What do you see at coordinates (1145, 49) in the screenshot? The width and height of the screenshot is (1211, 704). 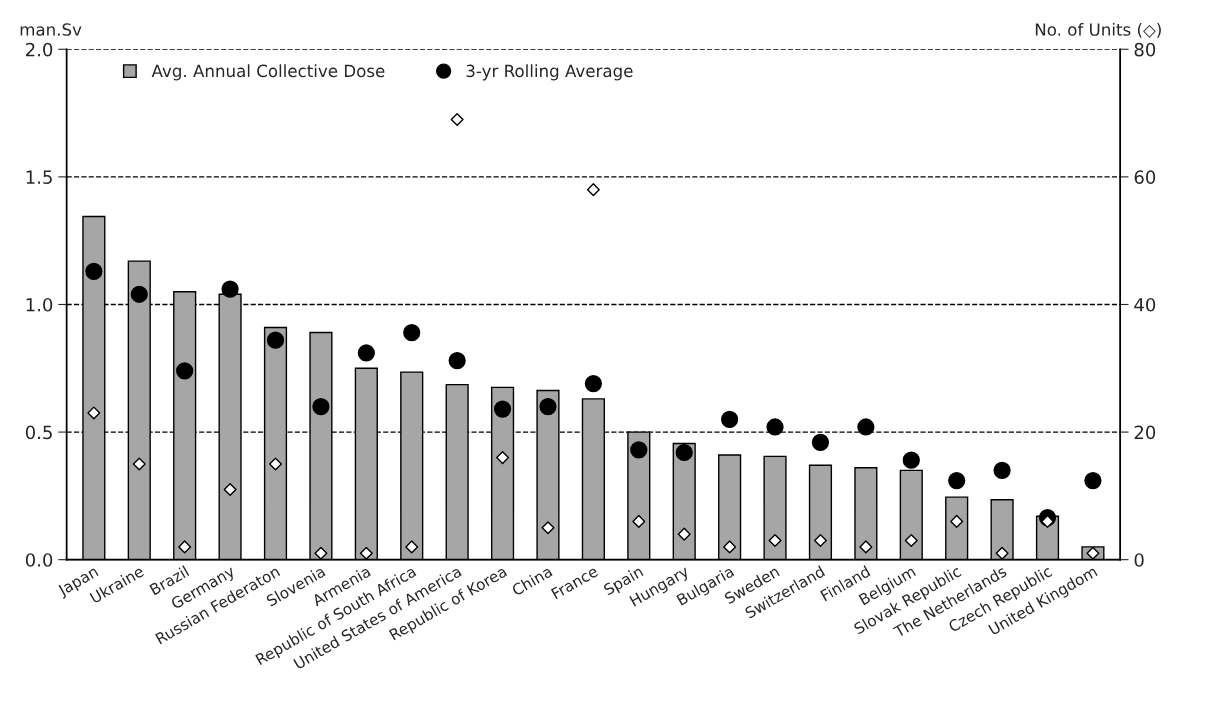 I see `y2-tick-label: 80` at bounding box center [1145, 49].